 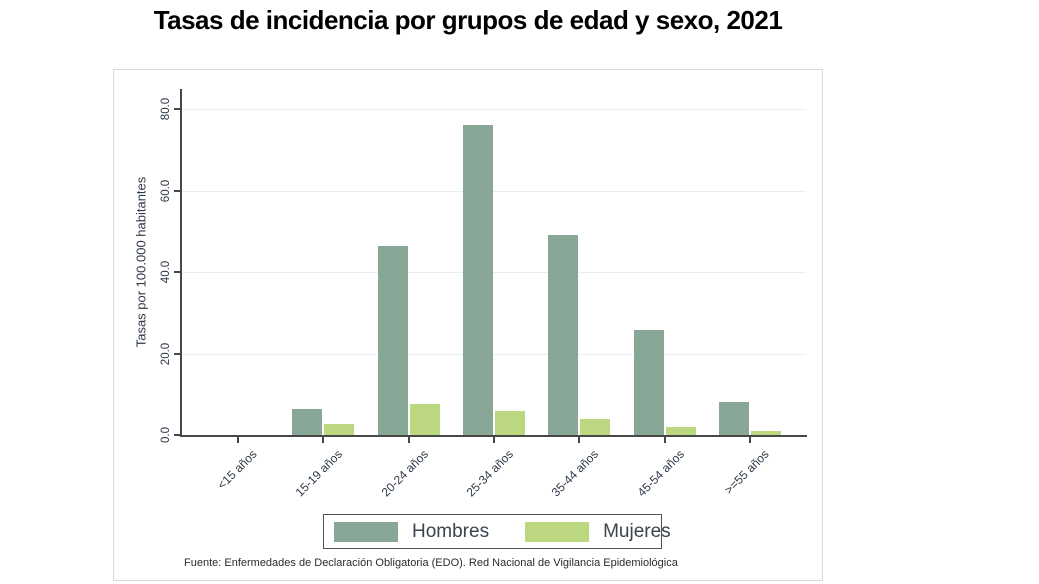 What do you see at coordinates (181, 263) in the screenshot?
I see `y-axis-line` at bounding box center [181, 263].